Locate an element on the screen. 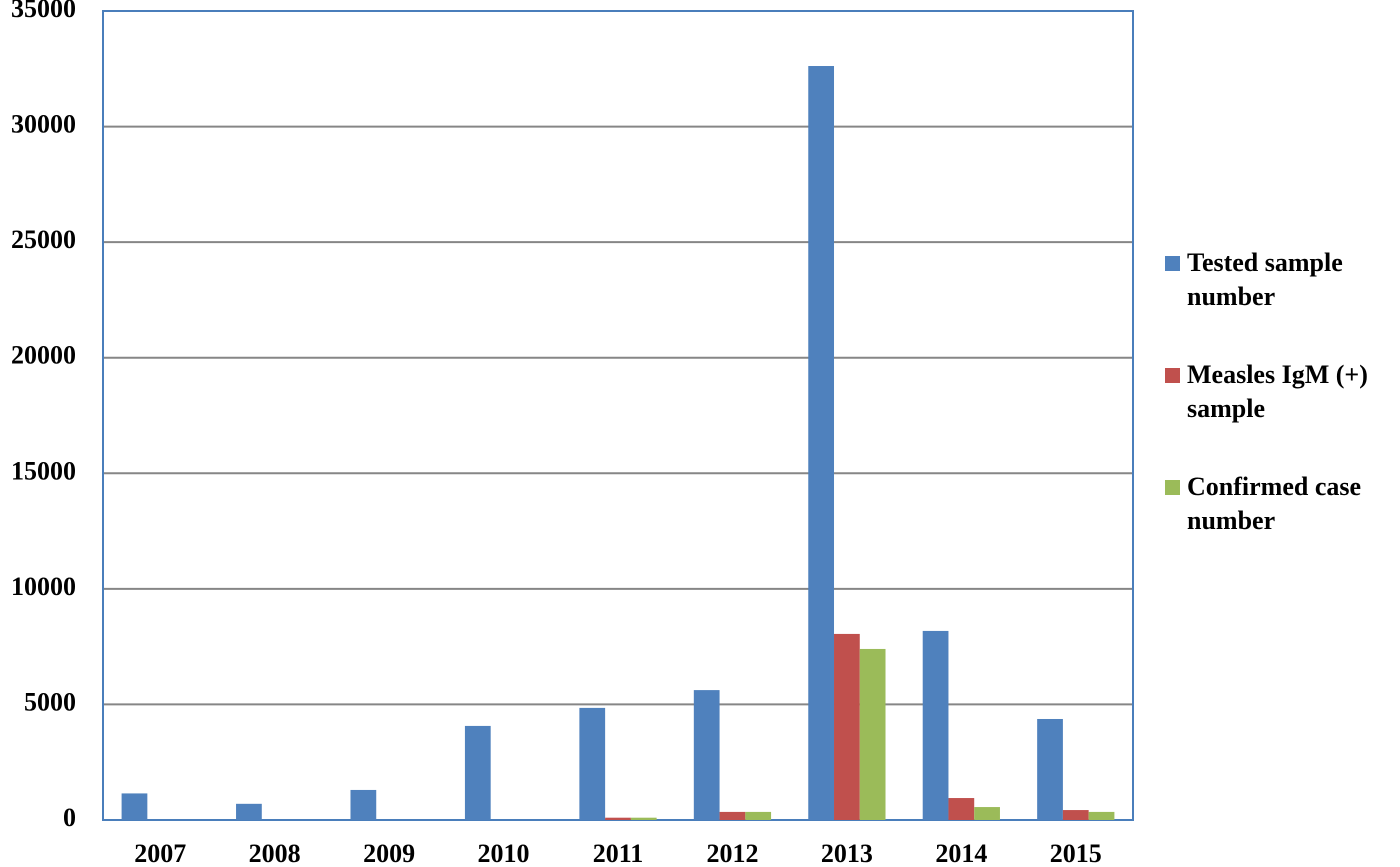  x-tick-label: 2010 is located at coordinates (504, 853).